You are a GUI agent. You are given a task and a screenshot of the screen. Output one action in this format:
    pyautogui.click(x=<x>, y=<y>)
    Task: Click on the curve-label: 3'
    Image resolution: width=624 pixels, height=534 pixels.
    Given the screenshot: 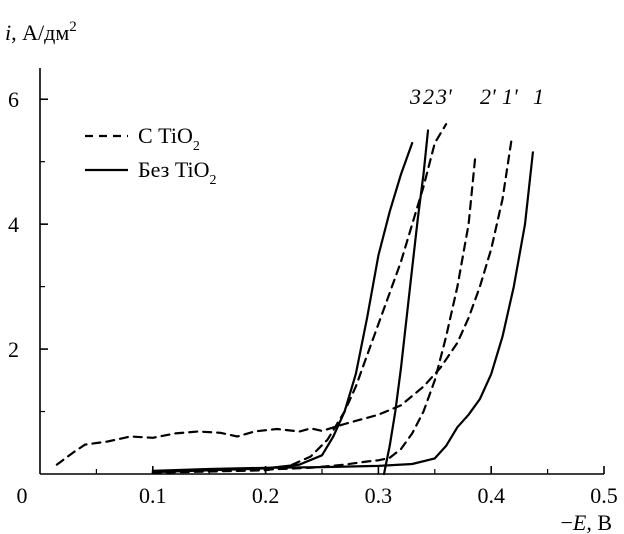 What is the action you would take?
    pyautogui.click(x=443, y=96)
    